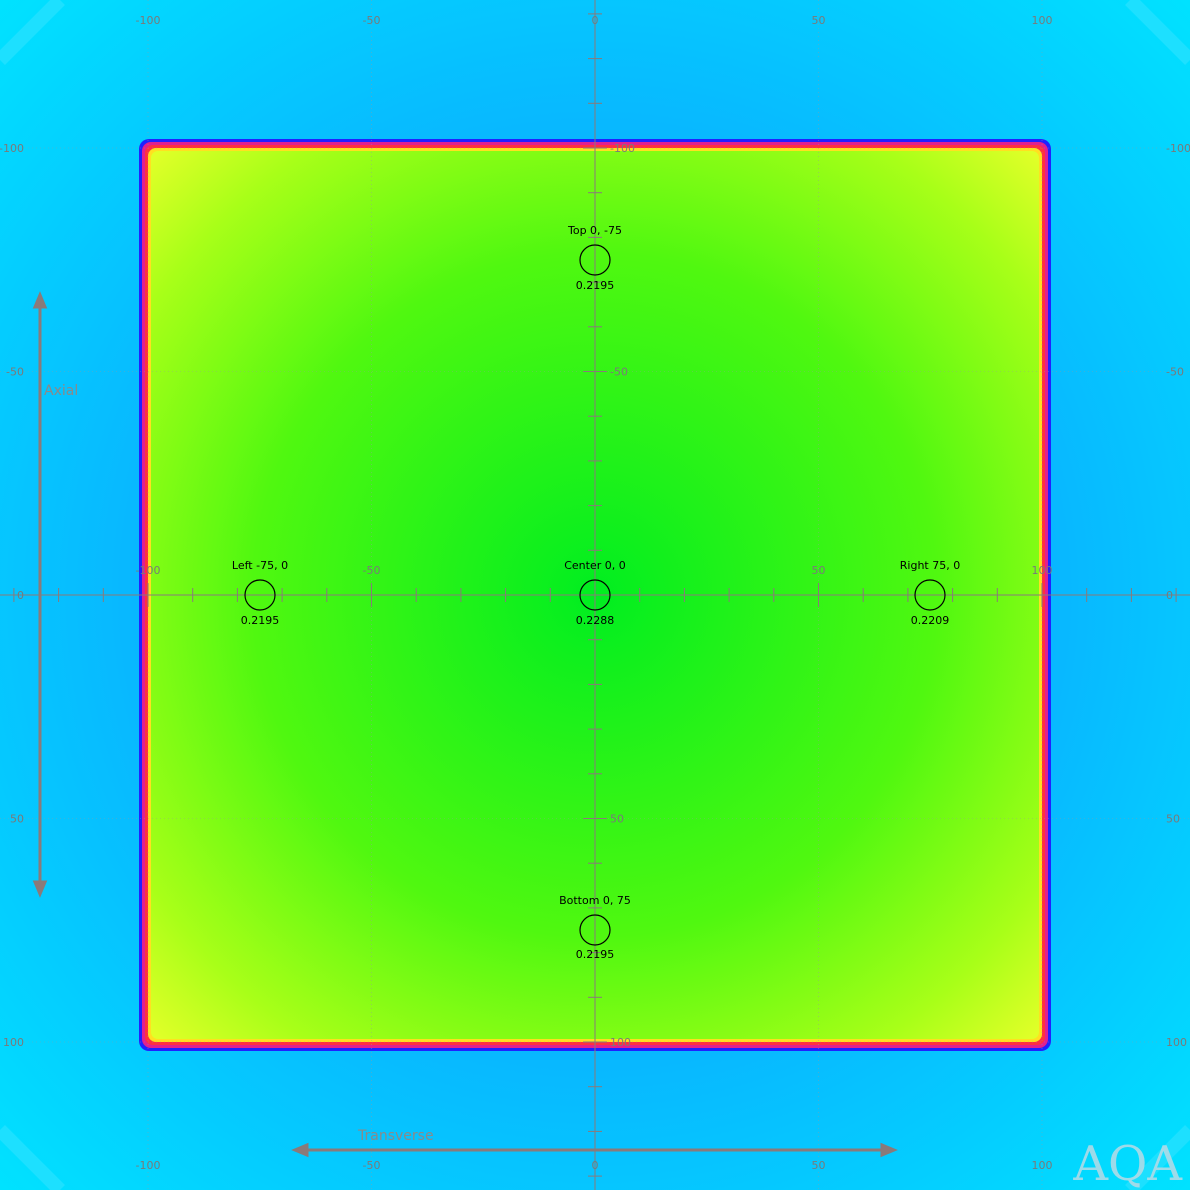 Image resolution: width=1190 pixels, height=1190 pixels. Describe the element at coordinates (930, 565) in the screenshot. I see `point-right-label: Right 75, 0` at that location.